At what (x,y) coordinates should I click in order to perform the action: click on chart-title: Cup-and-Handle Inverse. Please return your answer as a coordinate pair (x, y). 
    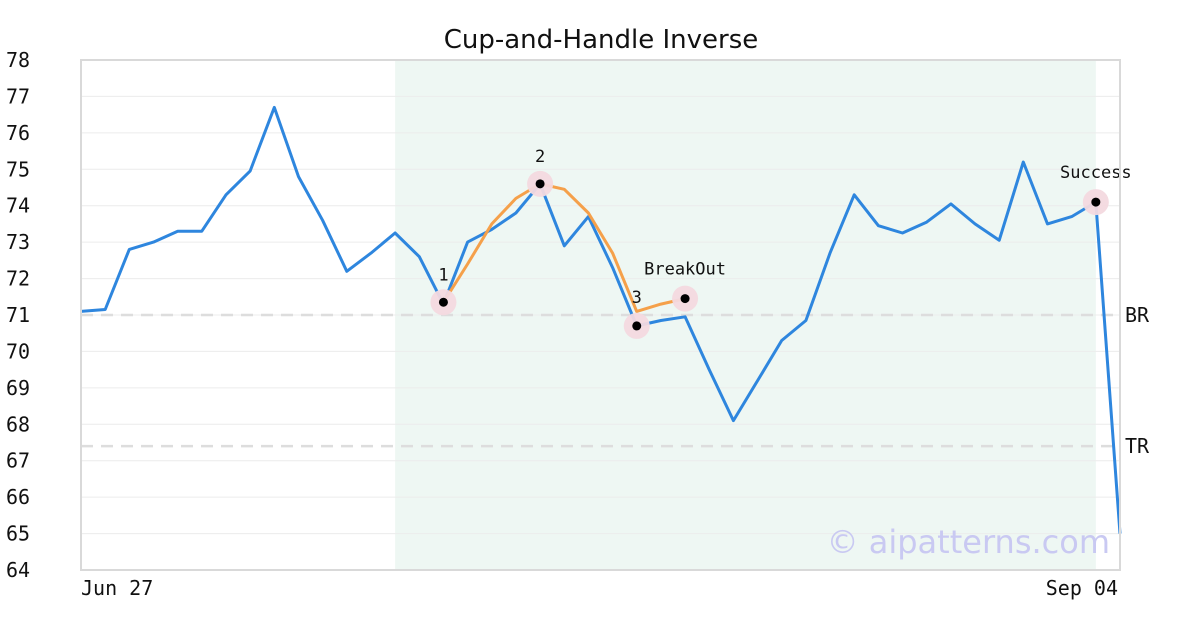
    Looking at the image, I should click on (601, 40).